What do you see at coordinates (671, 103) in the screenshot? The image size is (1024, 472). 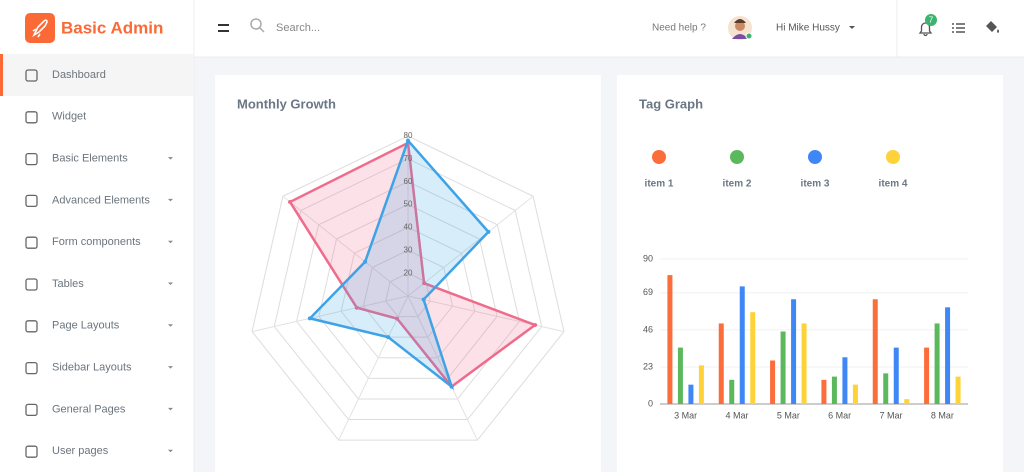 I see `card-title: Tag Graph` at bounding box center [671, 103].